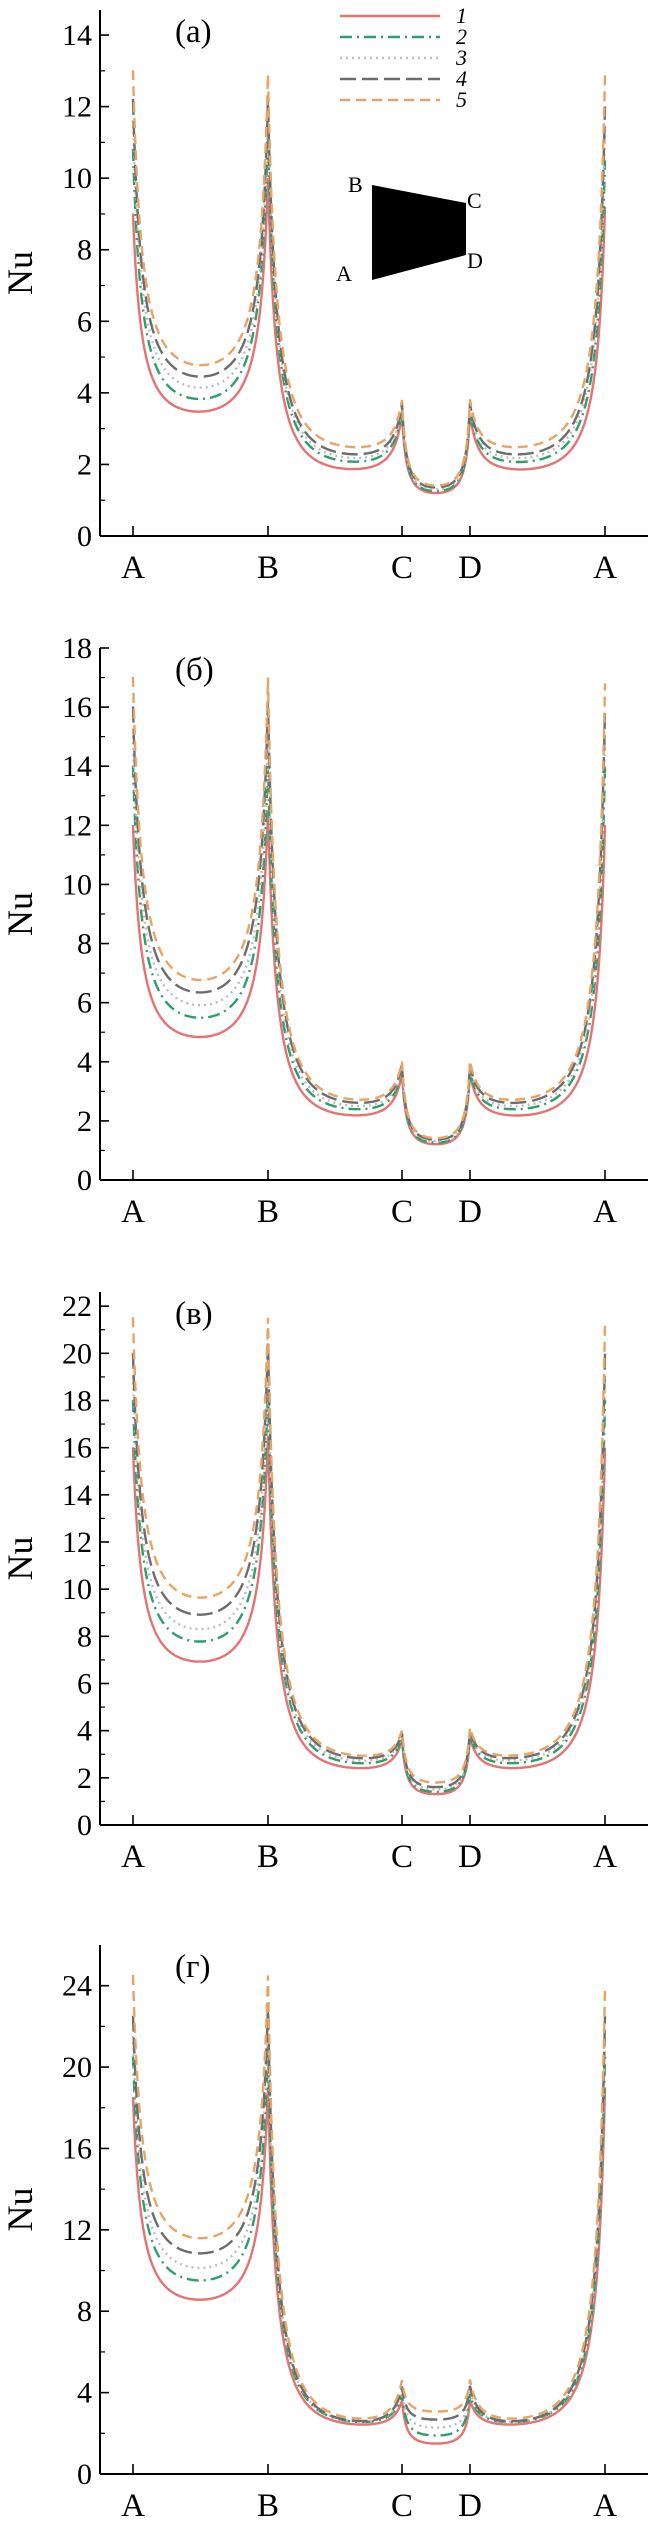 The image size is (672, 2528). I want to click on inset-vertex-label: C, so click(474, 200).